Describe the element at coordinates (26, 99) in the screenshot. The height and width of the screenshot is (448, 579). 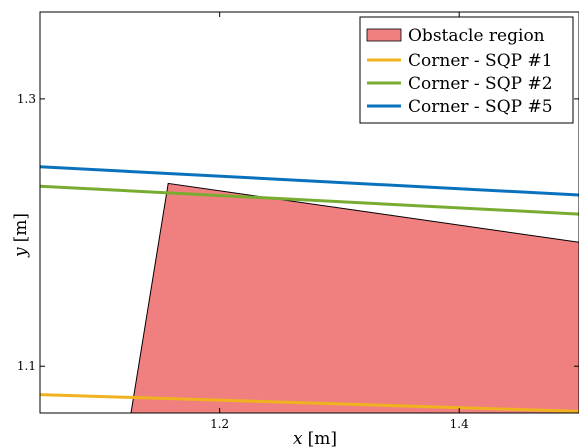
I see `y-tick-label: 1.3` at that location.